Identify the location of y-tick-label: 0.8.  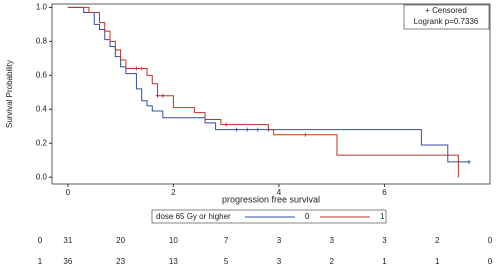
(42, 40).